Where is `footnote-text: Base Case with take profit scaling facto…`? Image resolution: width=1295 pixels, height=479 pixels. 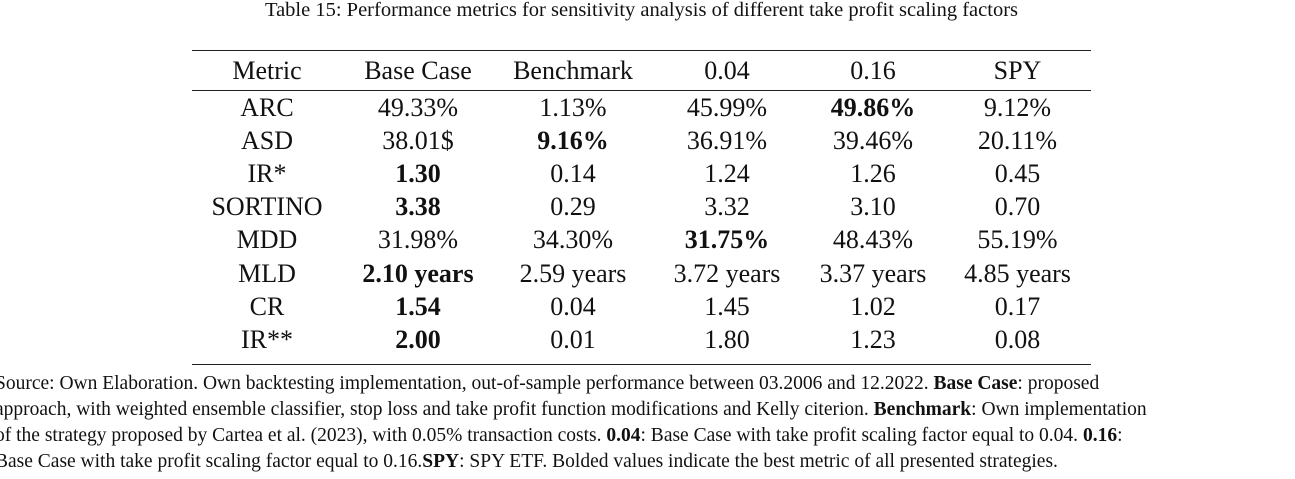
footnote-text: Base Case with take profit scaling facto… is located at coordinates (211, 461).